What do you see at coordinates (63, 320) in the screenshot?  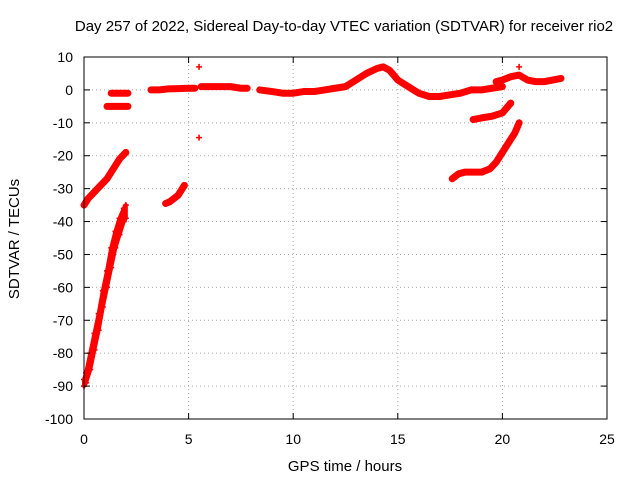 I see `y-tick-label: -70` at bounding box center [63, 320].